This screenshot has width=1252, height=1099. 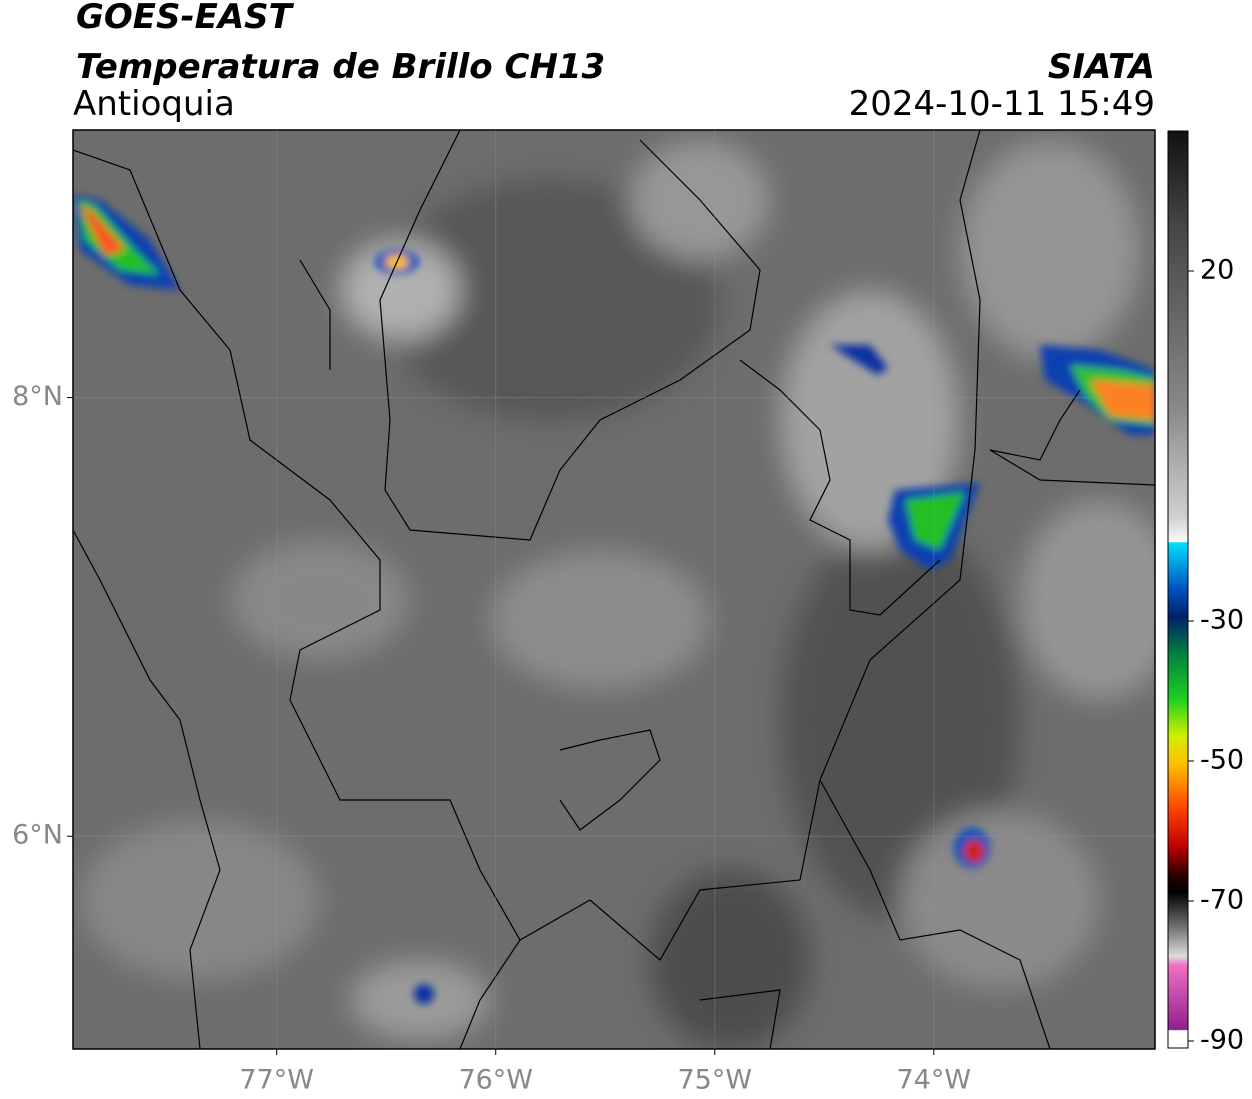 What do you see at coordinates (1222, 1040) in the screenshot?
I see `colorbar-tick-label: -90` at bounding box center [1222, 1040].